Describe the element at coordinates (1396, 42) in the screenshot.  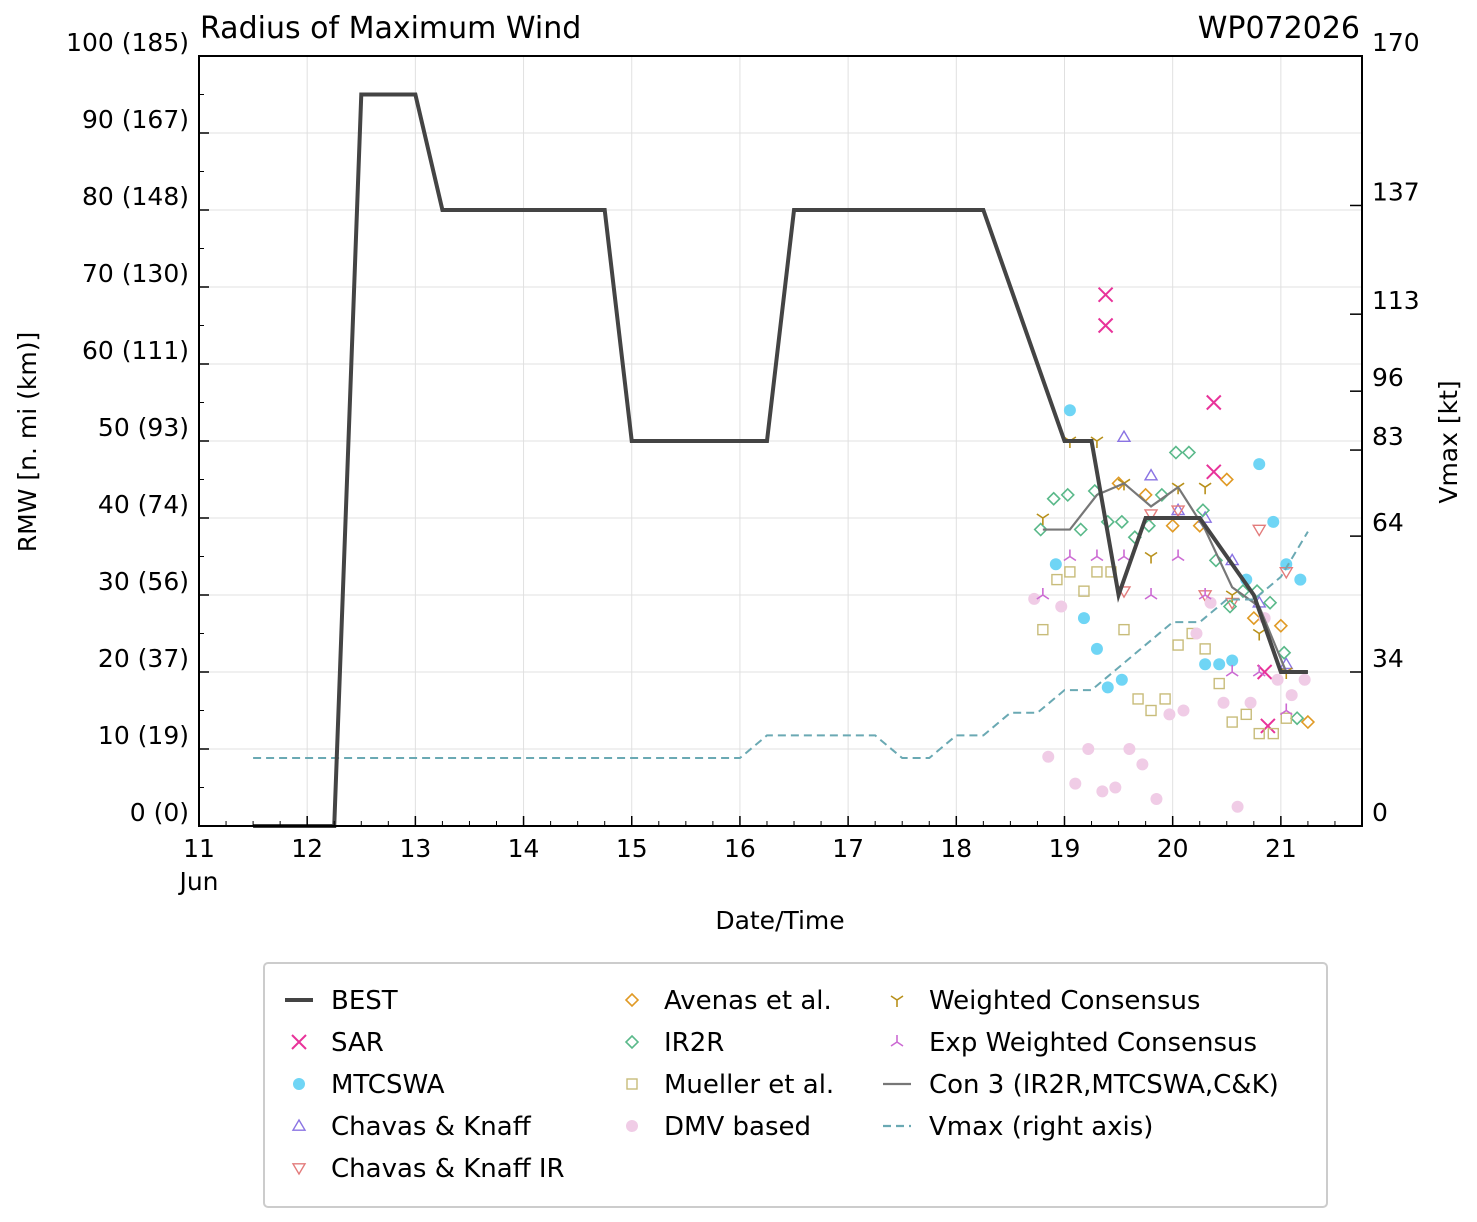
I see `y2-tick-label: 170` at that location.